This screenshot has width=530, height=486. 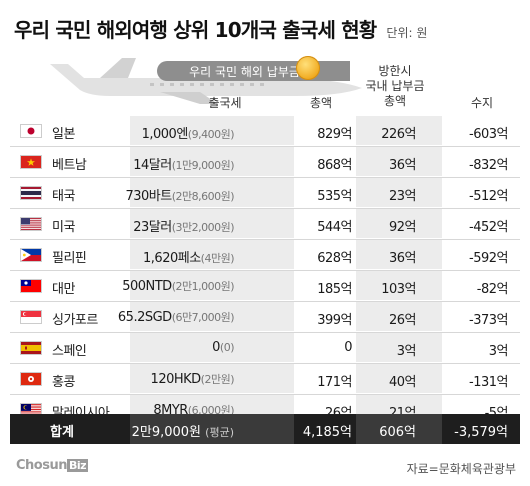 What do you see at coordinates (178, 286) in the screenshot?
I see `departure-tax-value: 500NTD(2만1,000원)` at bounding box center [178, 286].